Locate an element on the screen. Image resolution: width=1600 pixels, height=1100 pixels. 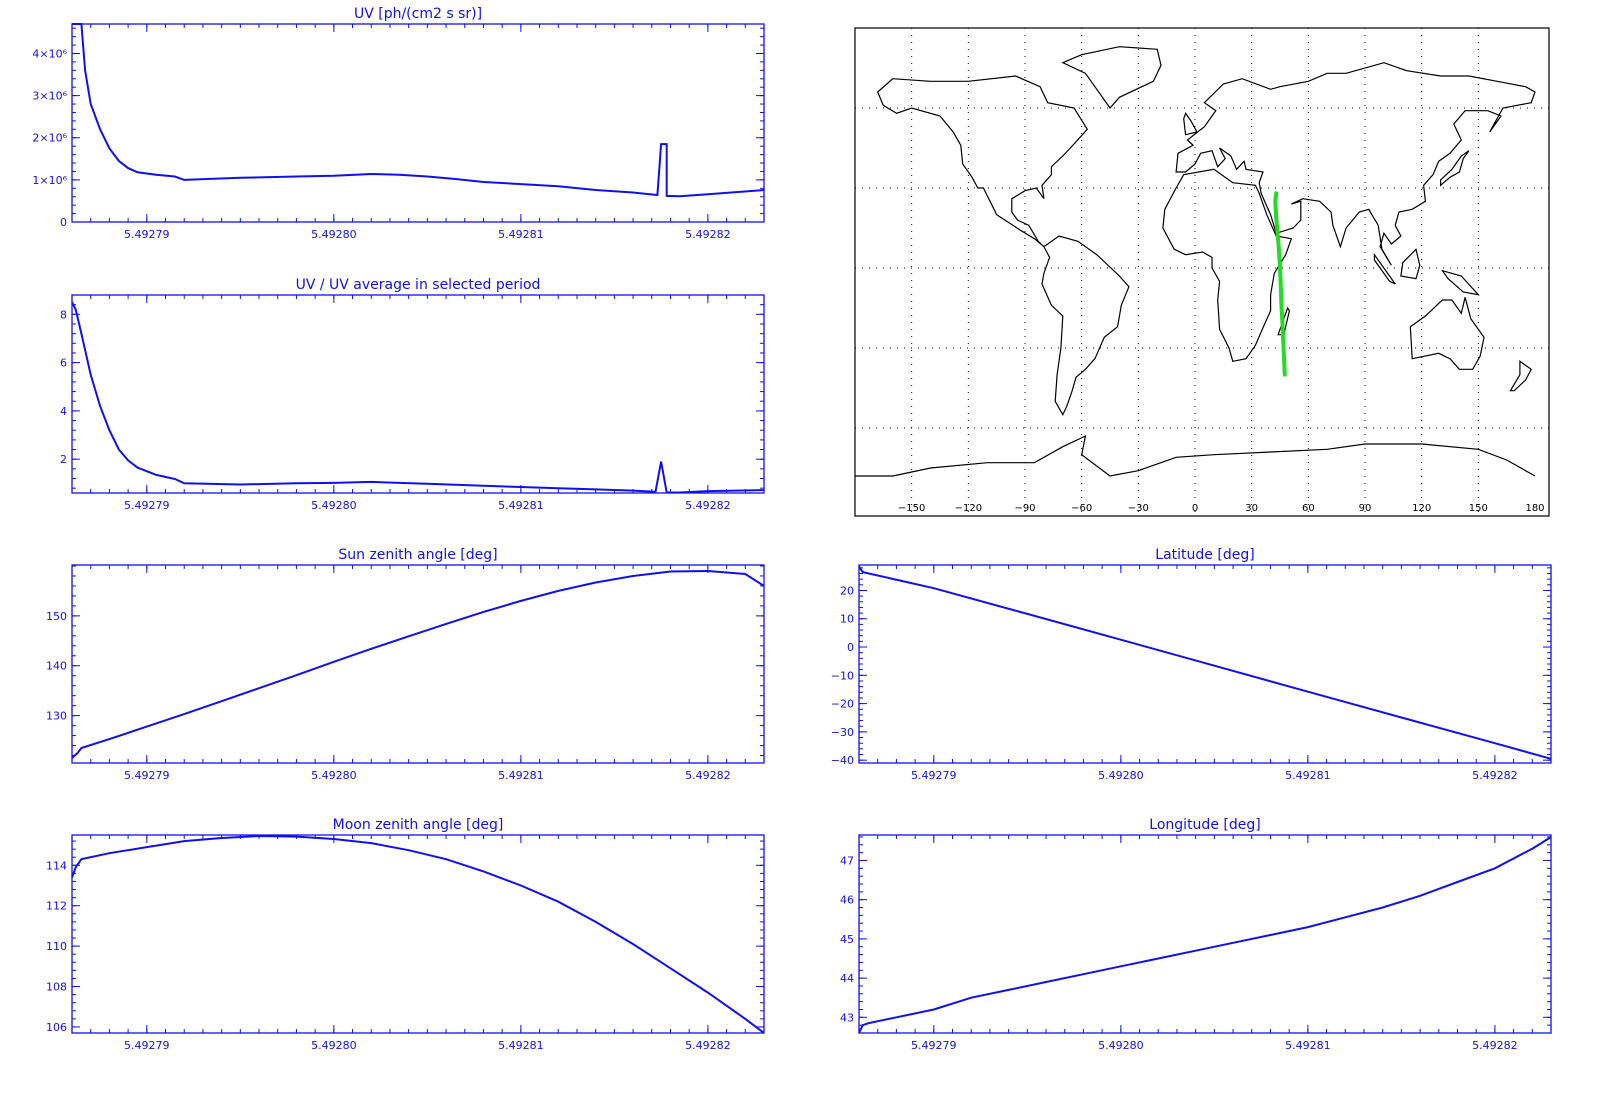
y-tick-label: −40 is located at coordinates (842, 760).